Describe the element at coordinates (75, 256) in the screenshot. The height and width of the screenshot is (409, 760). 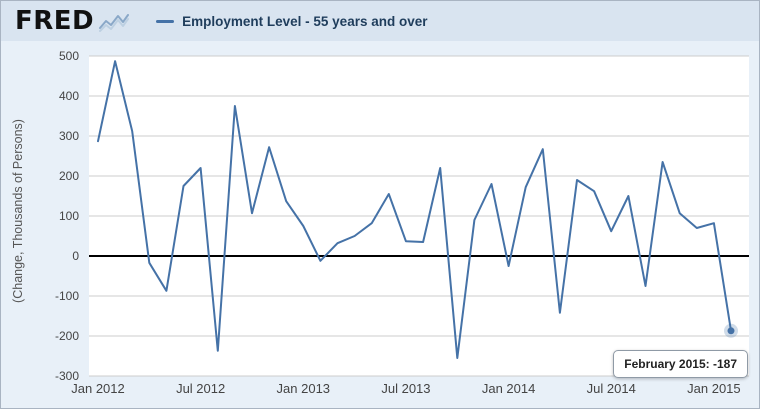
I see `y-tick-label: 0` at that location.